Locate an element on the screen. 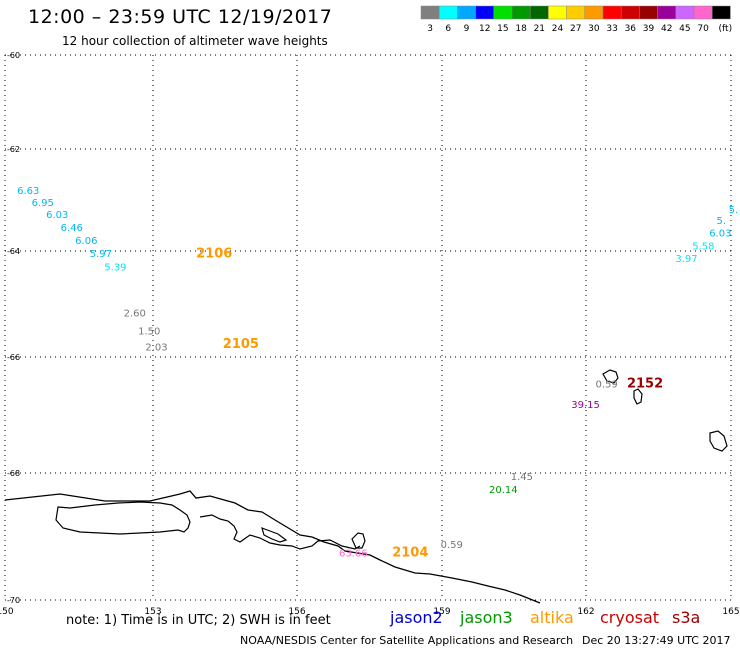 This screenshot has width=740, height=650. coastline-peninsula is located at coordinates (274, 535).